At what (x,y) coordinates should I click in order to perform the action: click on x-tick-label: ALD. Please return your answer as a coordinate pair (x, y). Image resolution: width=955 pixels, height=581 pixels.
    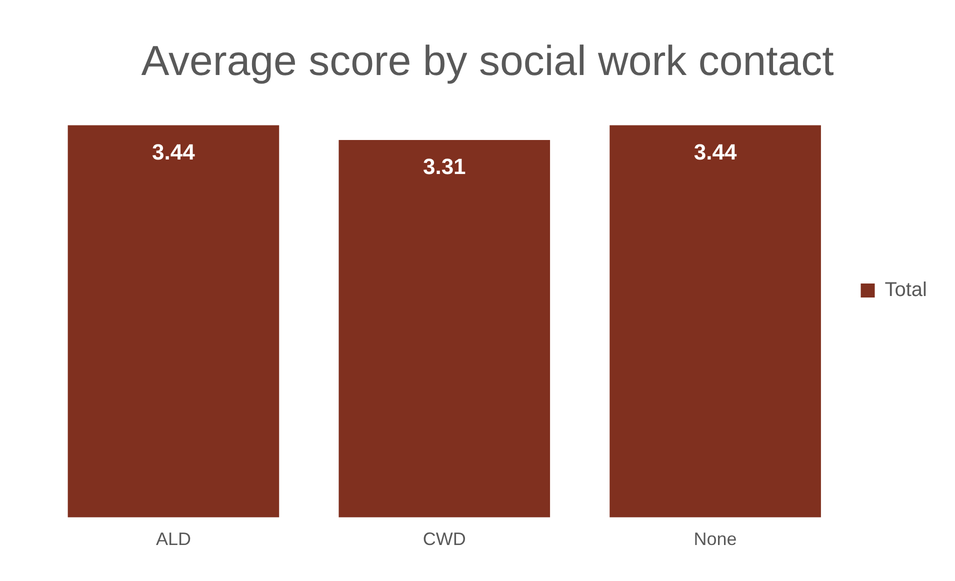
    Looking at the image, I should click on (173, 539).